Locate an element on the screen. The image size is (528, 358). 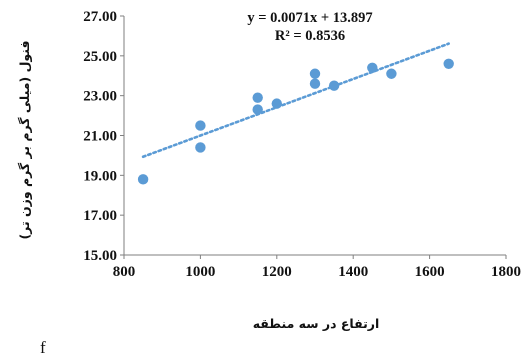
y-tick-label: 25.00 is located at coordinates (100, 57).